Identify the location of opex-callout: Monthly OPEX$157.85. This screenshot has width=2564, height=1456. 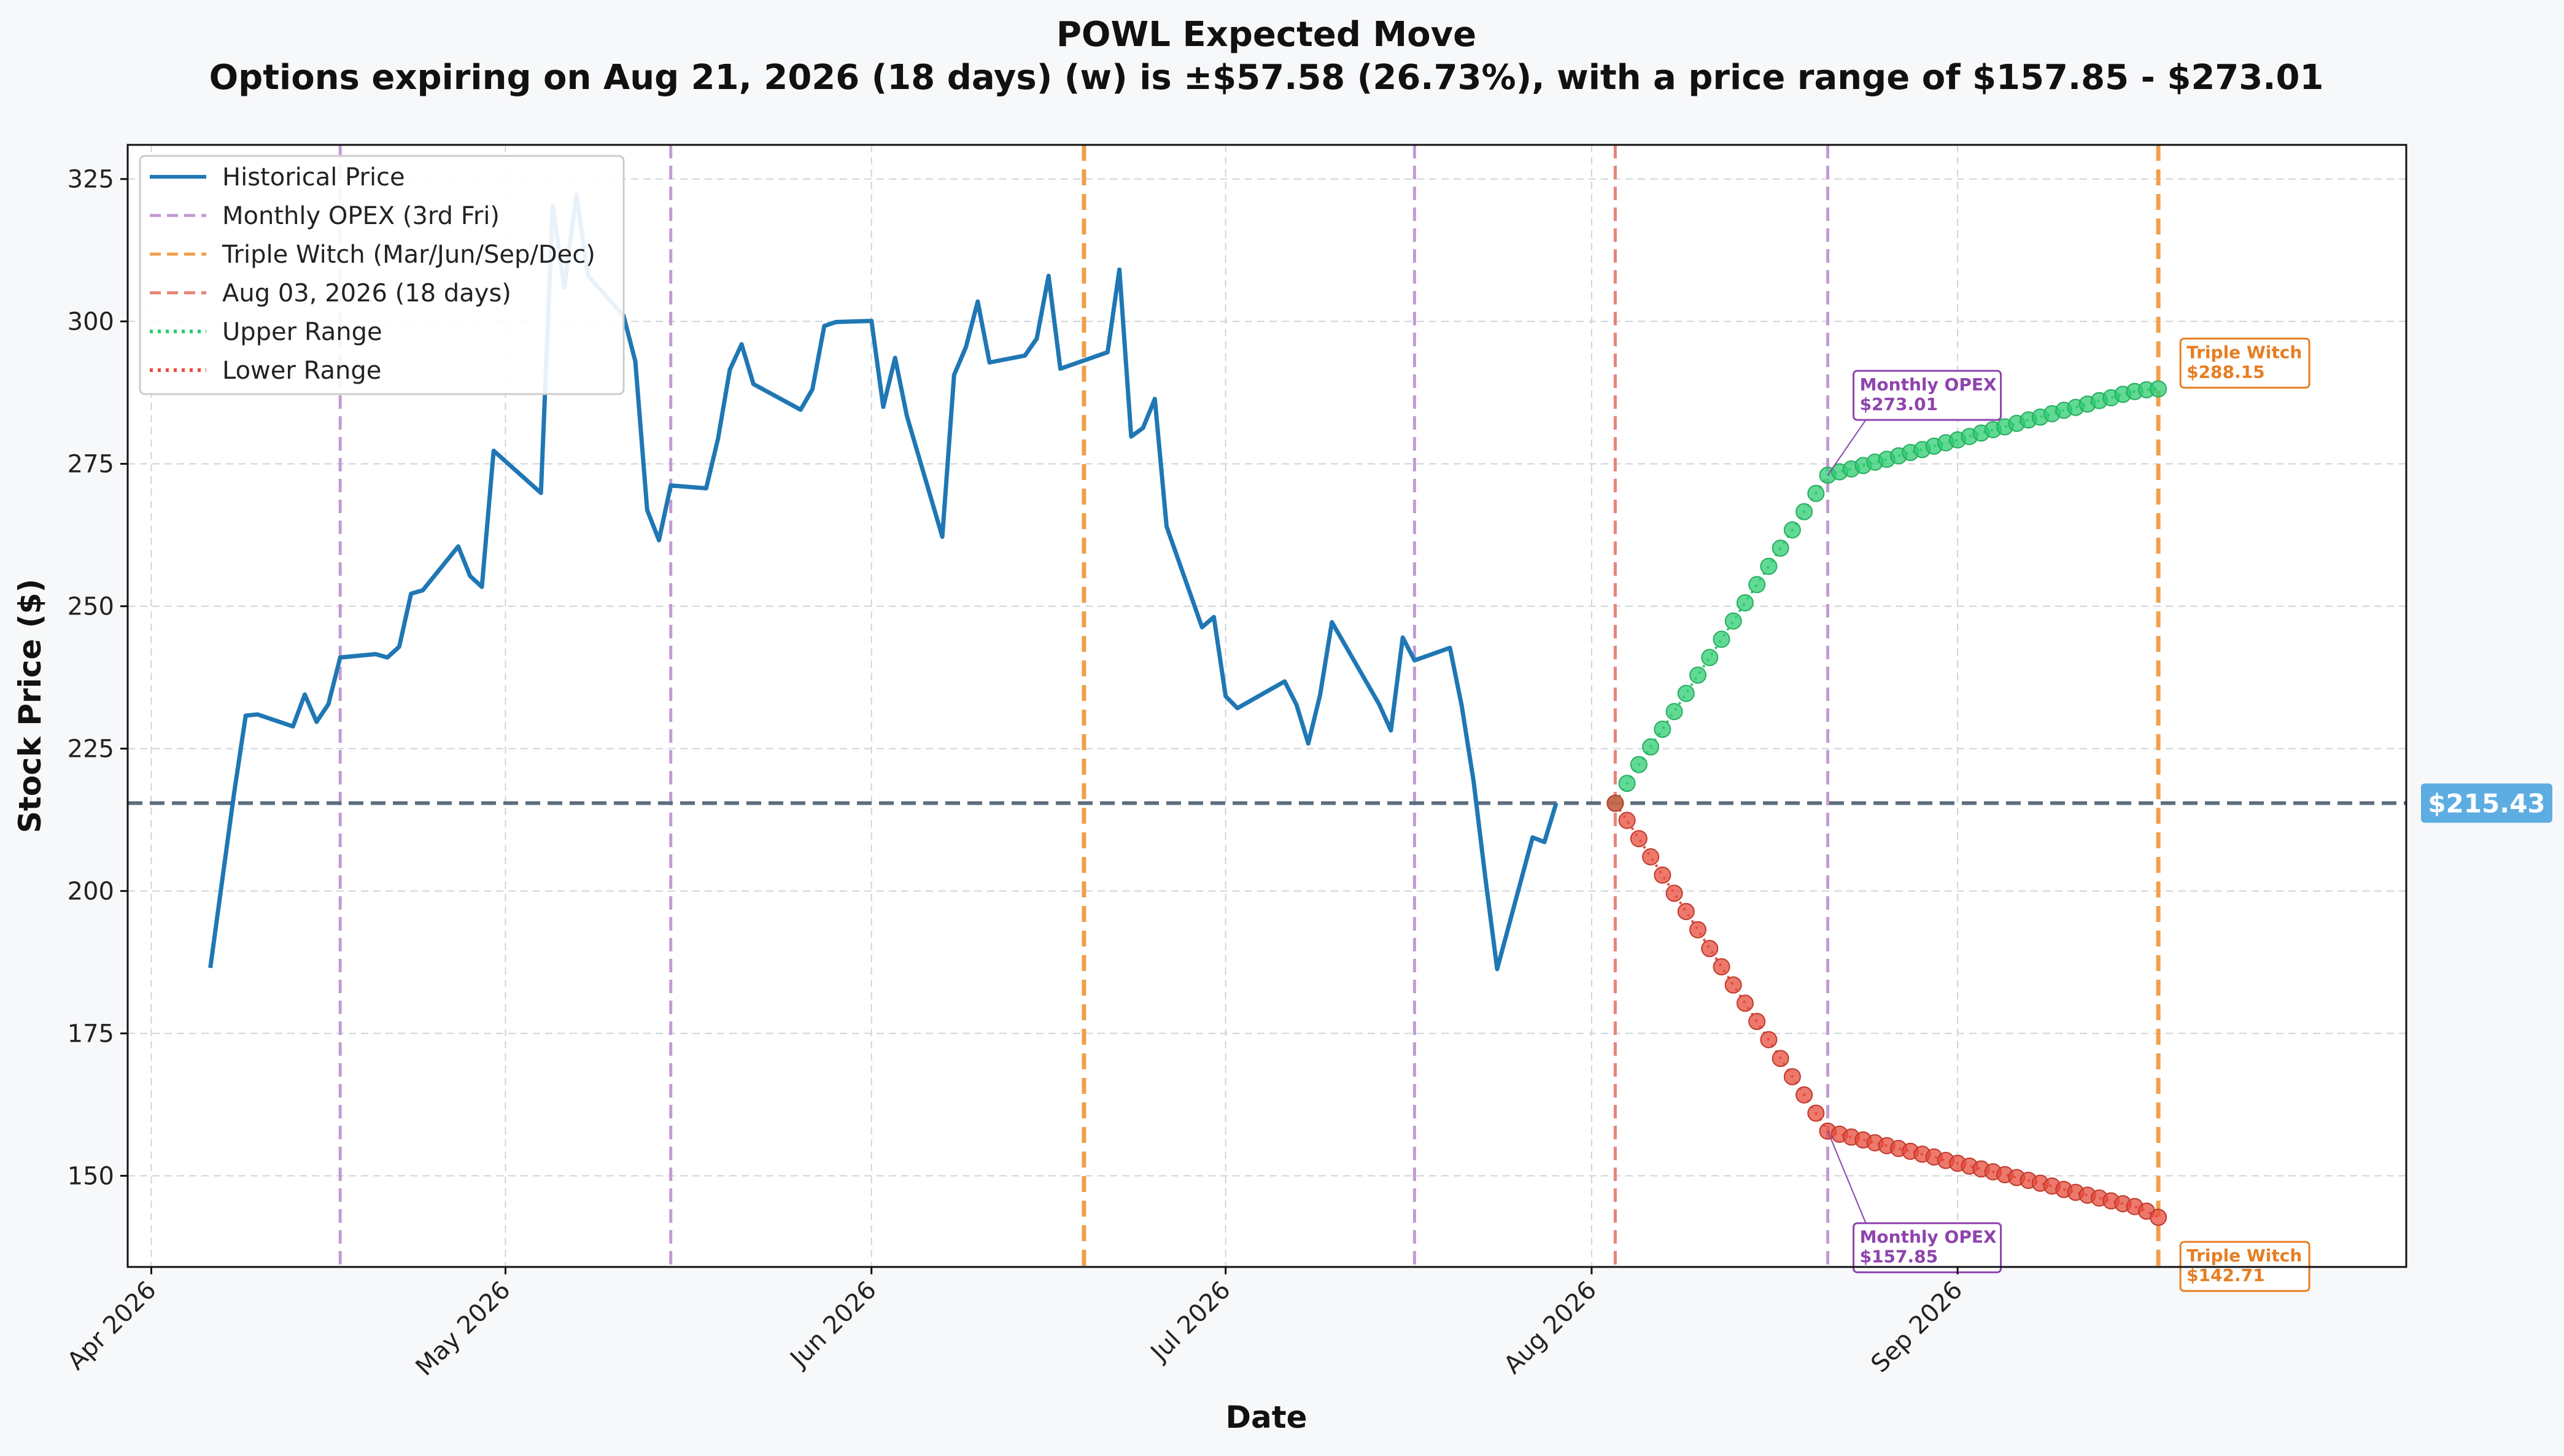
(1915, 1202).